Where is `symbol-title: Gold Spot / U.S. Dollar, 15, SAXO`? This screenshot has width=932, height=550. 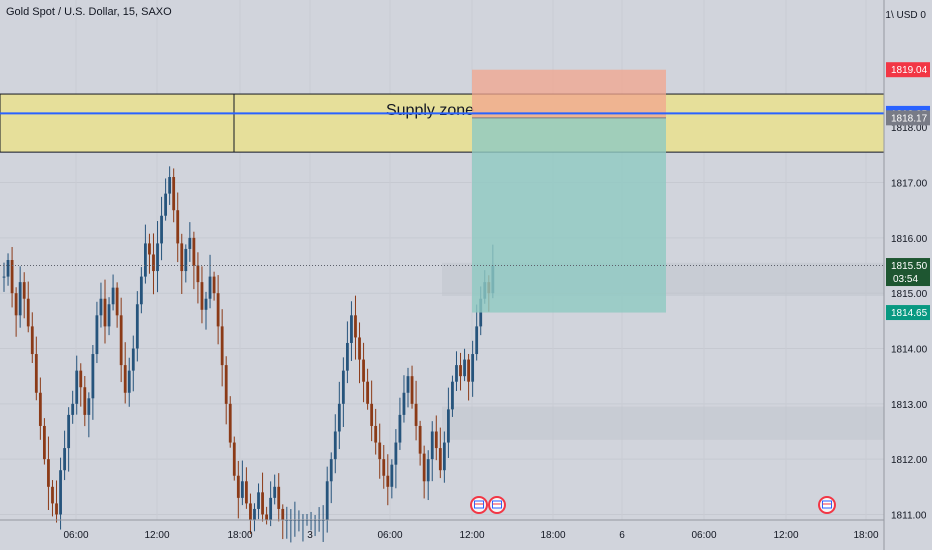 symbol-title: Gold Spot / U.S. Dollar, 15, SAXO is located at coordinates (89, 12).